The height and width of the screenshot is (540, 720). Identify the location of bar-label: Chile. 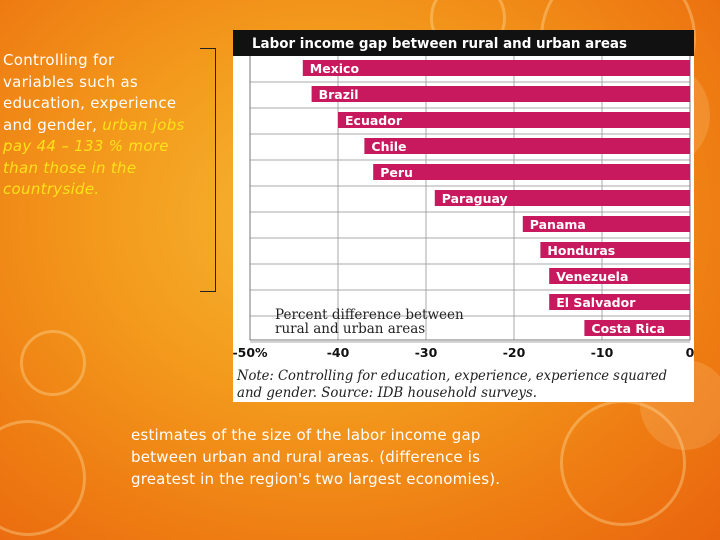
(388, 146).